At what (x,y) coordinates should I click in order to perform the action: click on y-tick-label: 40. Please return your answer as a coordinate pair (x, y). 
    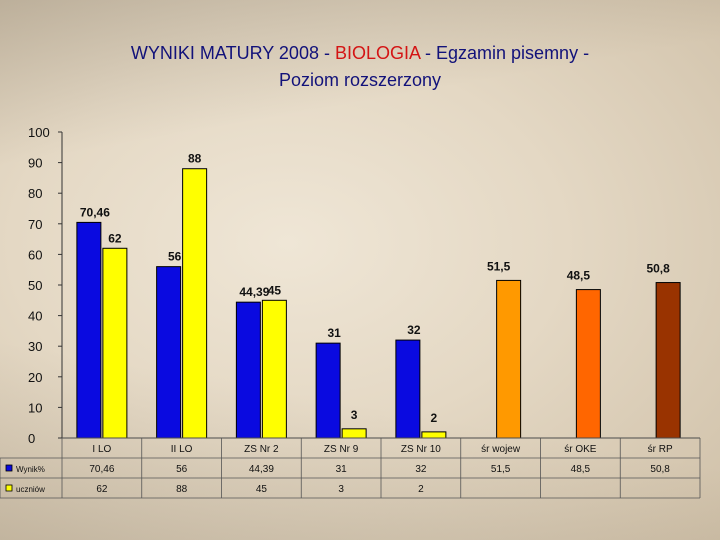
    Looking at the image, I should click on (35, 316).